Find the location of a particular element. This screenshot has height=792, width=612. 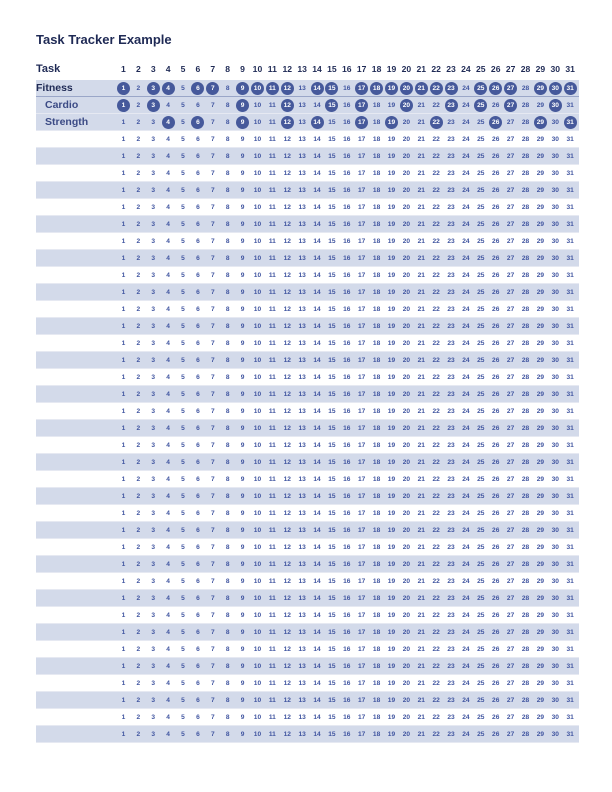

day-cell: 31 is located at coordinates (570, 241).